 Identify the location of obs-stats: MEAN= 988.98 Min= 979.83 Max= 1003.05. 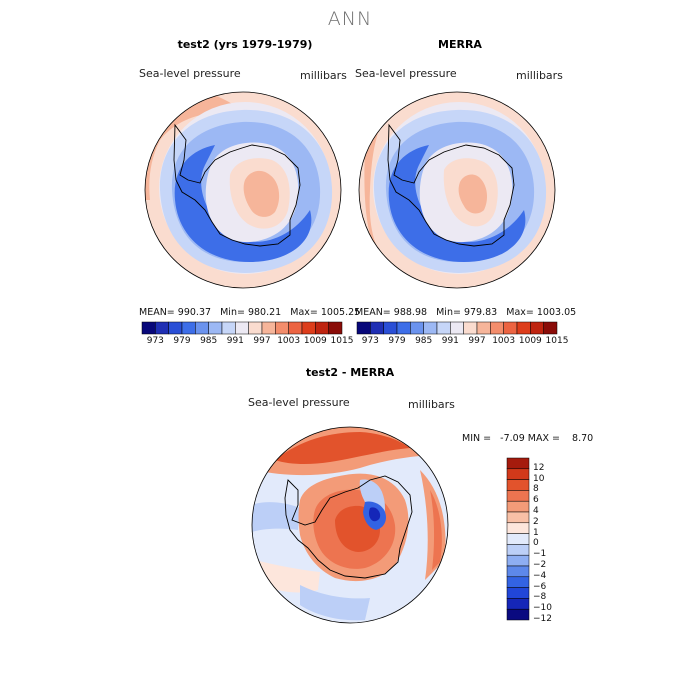
(466, 312).